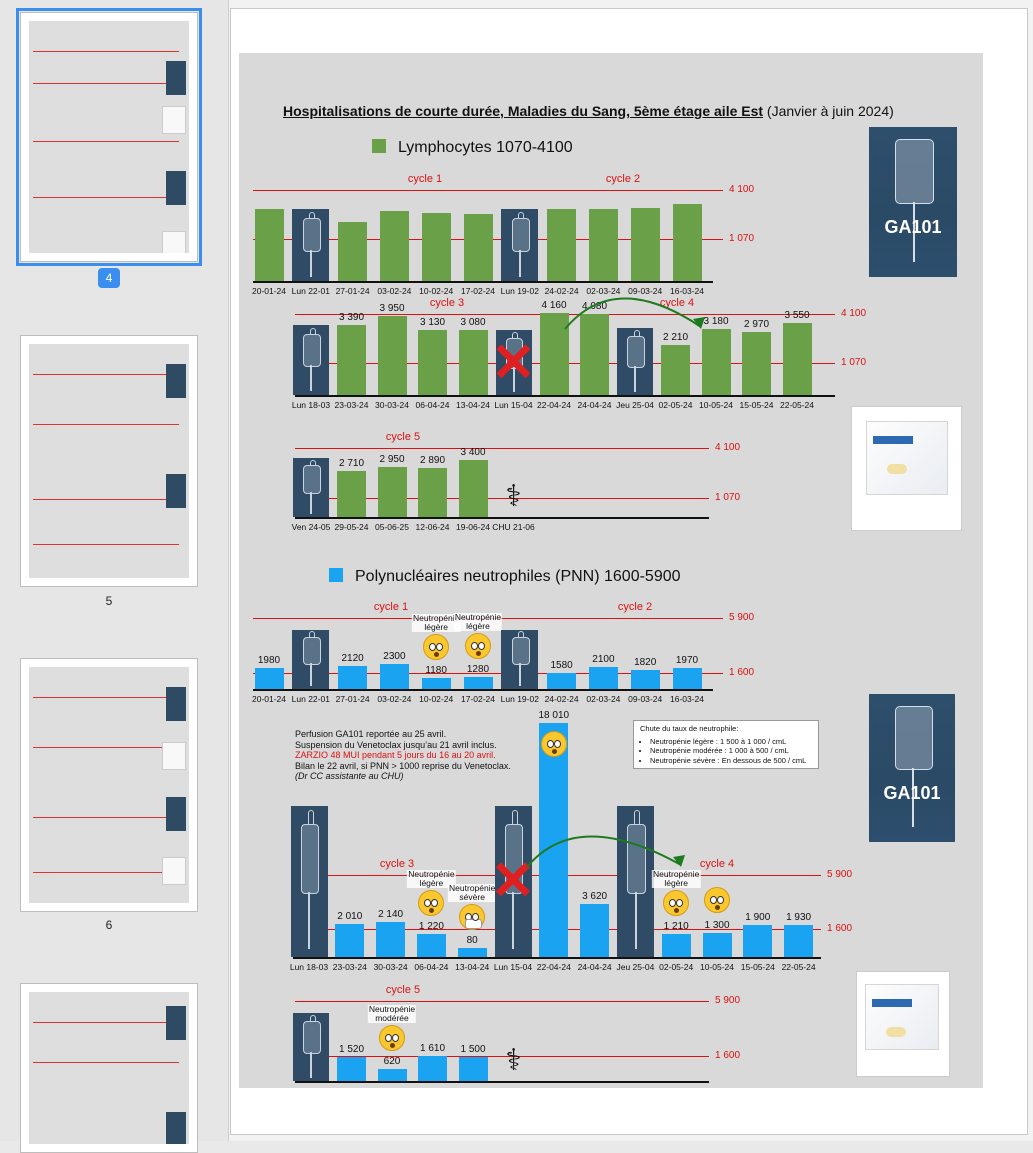 The image size is (1033, 1153). I want to click on x-tick-label: 03-02-24, so click(394, 699).